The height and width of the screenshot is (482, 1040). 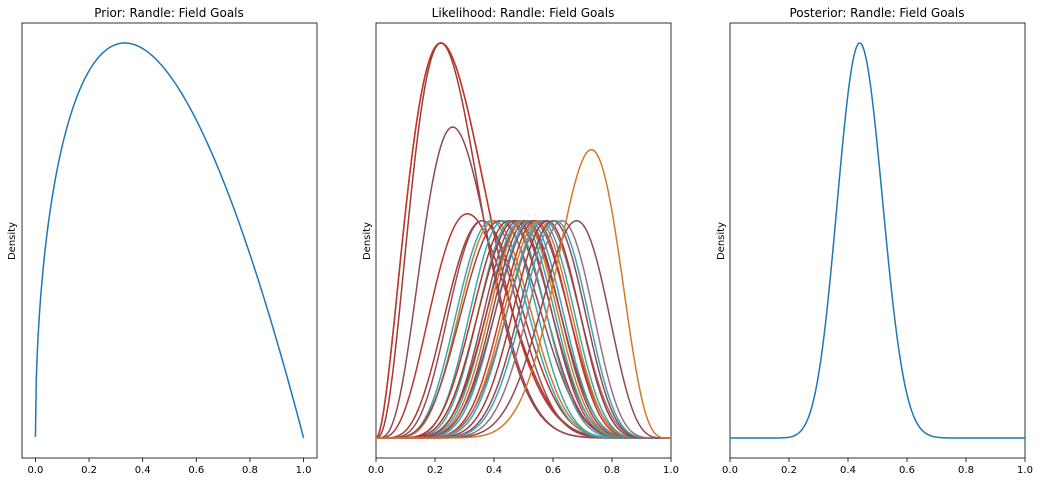 I want to click on prior-xticks: 0.0 0.2 0.4 0.6 0.8 1.0, so click(x=169, y=467).